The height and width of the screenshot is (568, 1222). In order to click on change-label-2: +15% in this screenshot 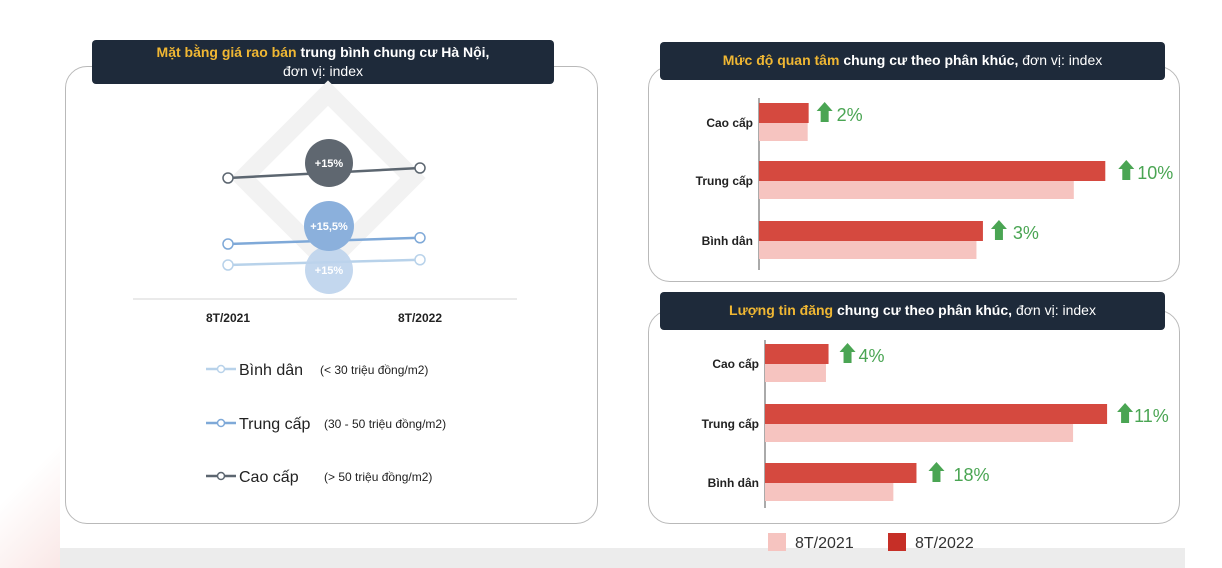, I will do `click(329, 271)`.